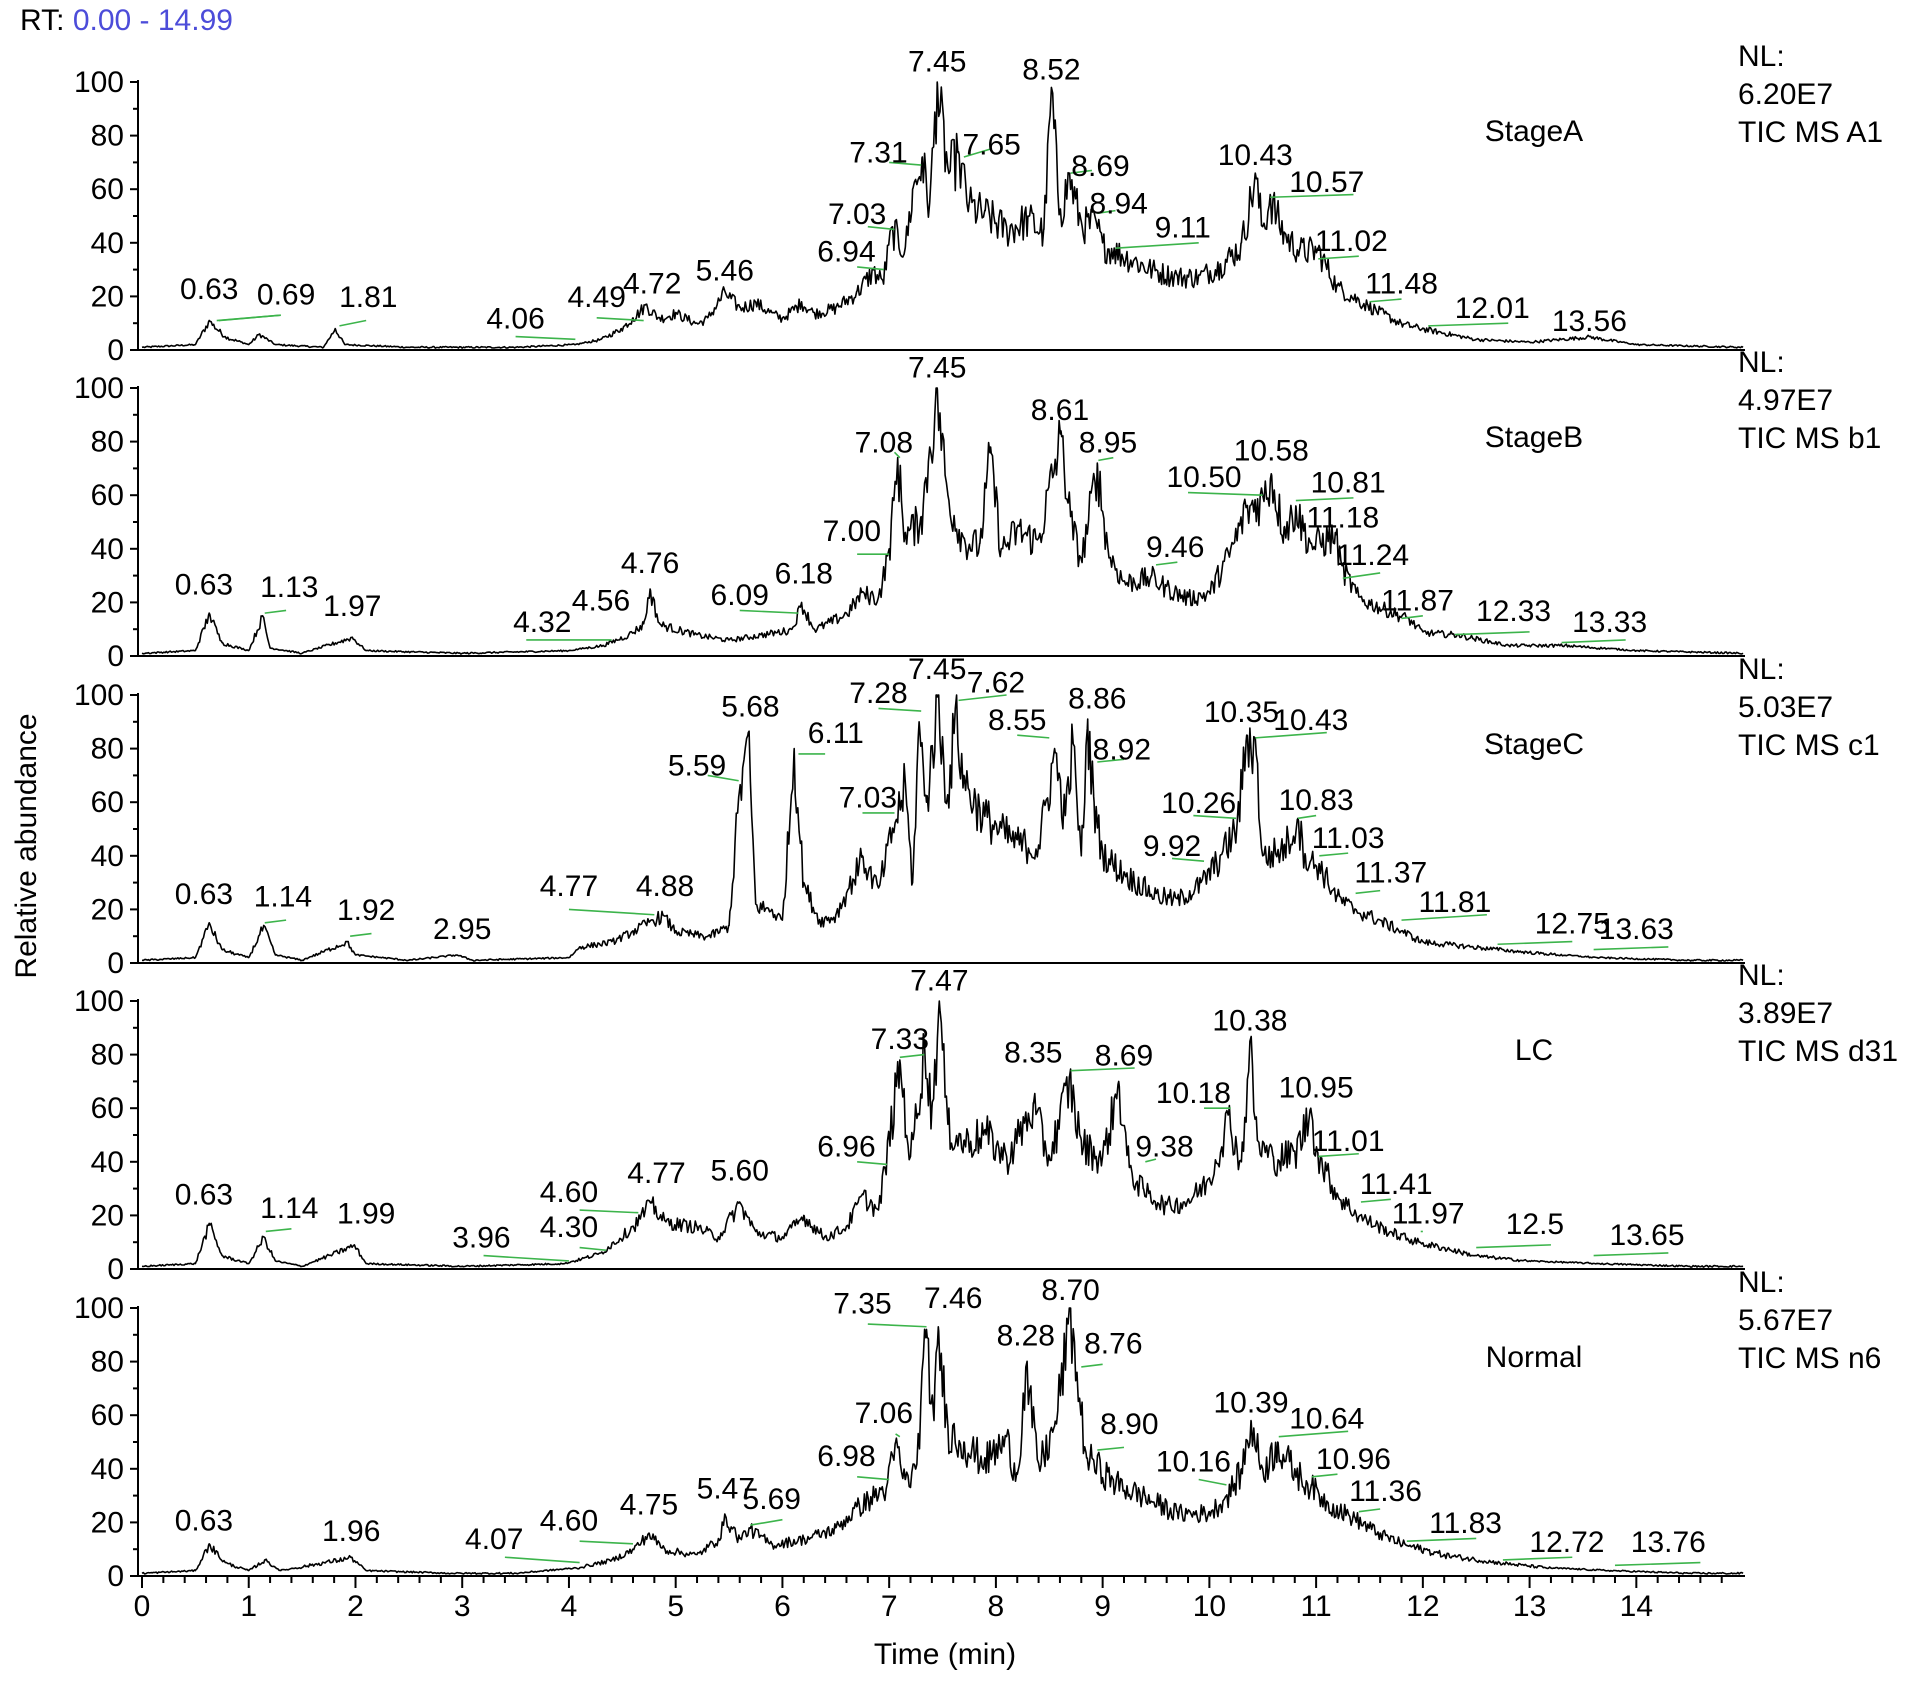 This screenshot has height=1682, width=1913. I want to click on y-tick-label: 60, so click(107, 1108).